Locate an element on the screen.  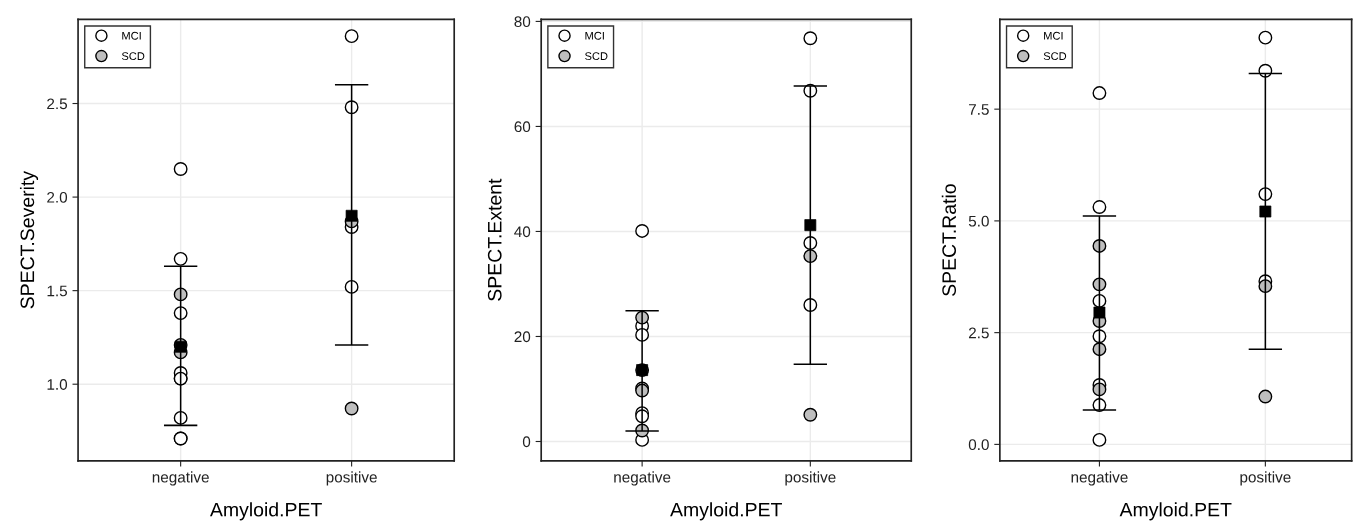
y-tick-label: 80 is located at coordinates (522, 22).